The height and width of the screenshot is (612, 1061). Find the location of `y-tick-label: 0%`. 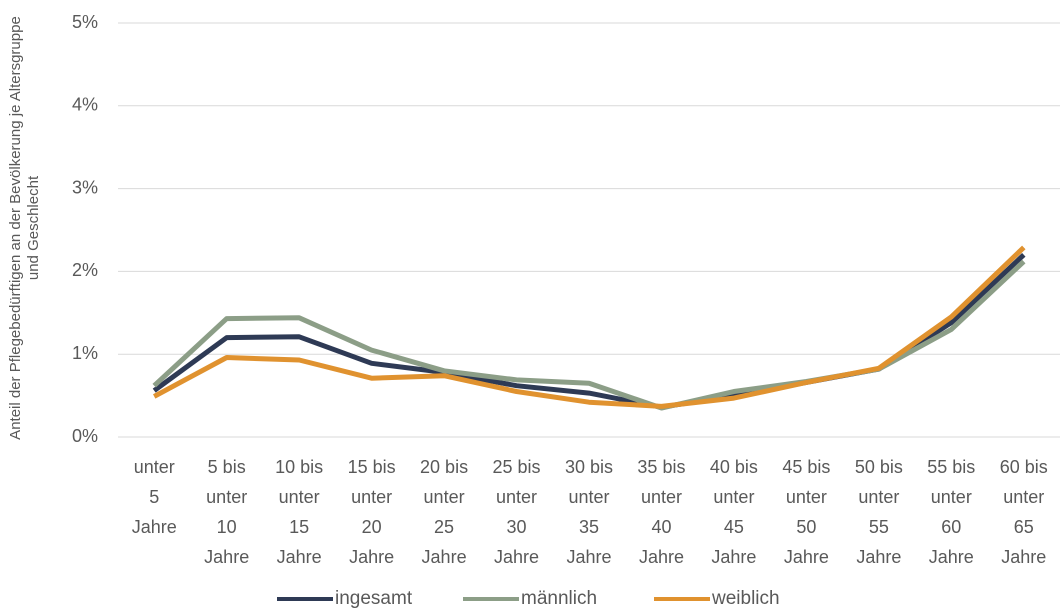

y-tick-label: 0% is located at coordinates (85, 436).